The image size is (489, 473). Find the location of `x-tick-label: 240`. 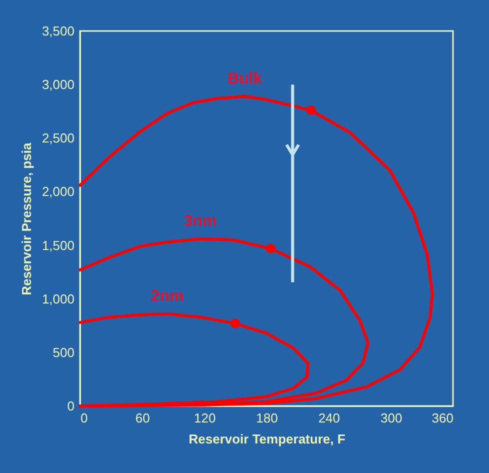

x-tick-label: 240 is located at coordinates (329, 418).